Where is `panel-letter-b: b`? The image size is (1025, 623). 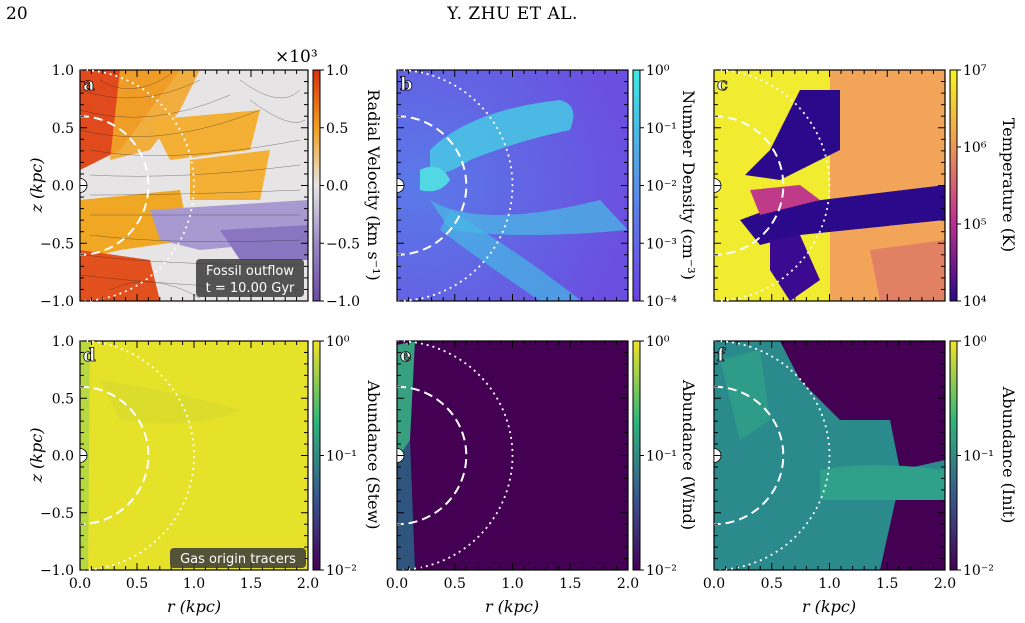
panel-letter-b: b is located at coordinates (406, 84).